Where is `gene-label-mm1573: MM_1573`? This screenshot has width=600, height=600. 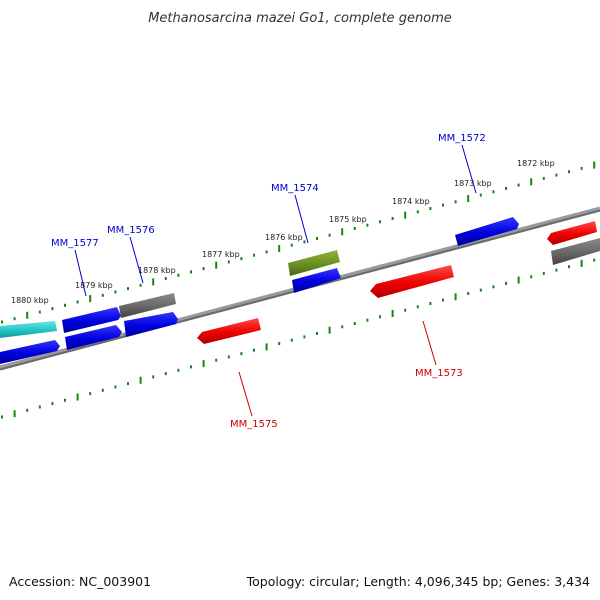 gene-label-mm1573: MM_1573 is located at coordinates (439, 373).